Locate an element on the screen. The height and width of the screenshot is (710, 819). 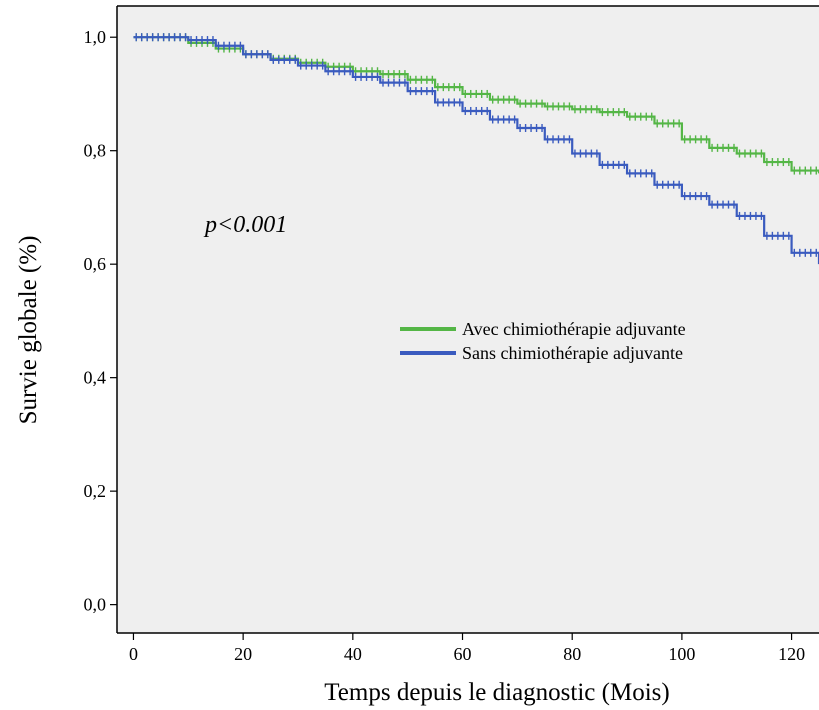
x-axis-title: Temps depuis le diagnostic (Mois) is located at coordinates (496, 692).